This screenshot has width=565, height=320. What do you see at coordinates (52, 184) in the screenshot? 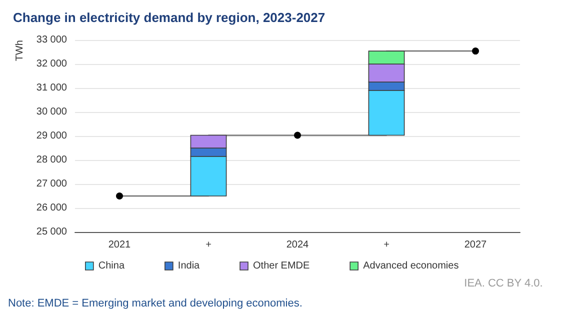
I see `y-tick-label: 27 000` at bounding box center [52, 184].